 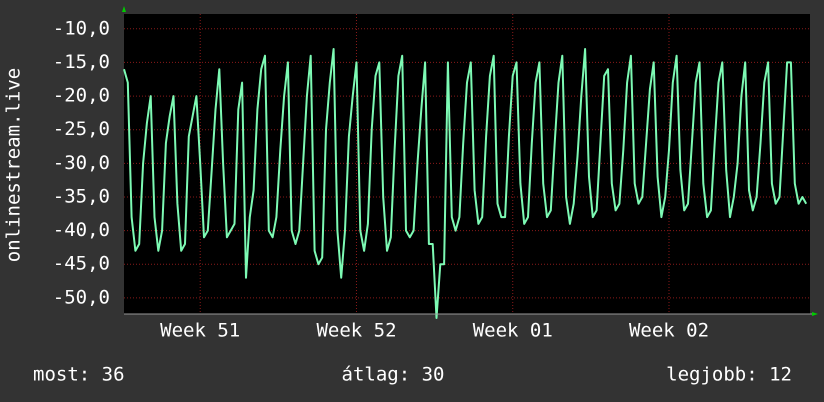 What do you see at coordinates (669, 331) in the screenshot?
I see `x-tick-label: Week 02` at bounding box center [669, 331].